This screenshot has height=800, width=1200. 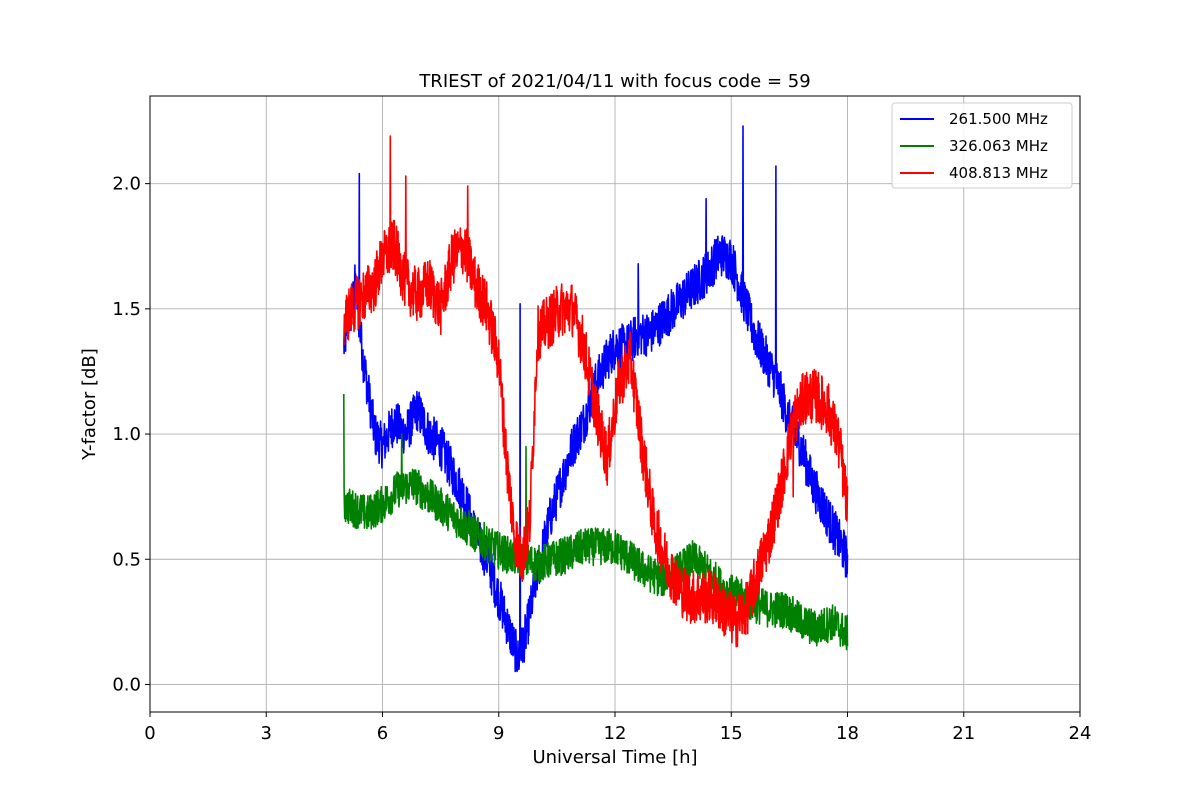 I want to click on y-tick-label: 1.5, so click(x=126, y=309).